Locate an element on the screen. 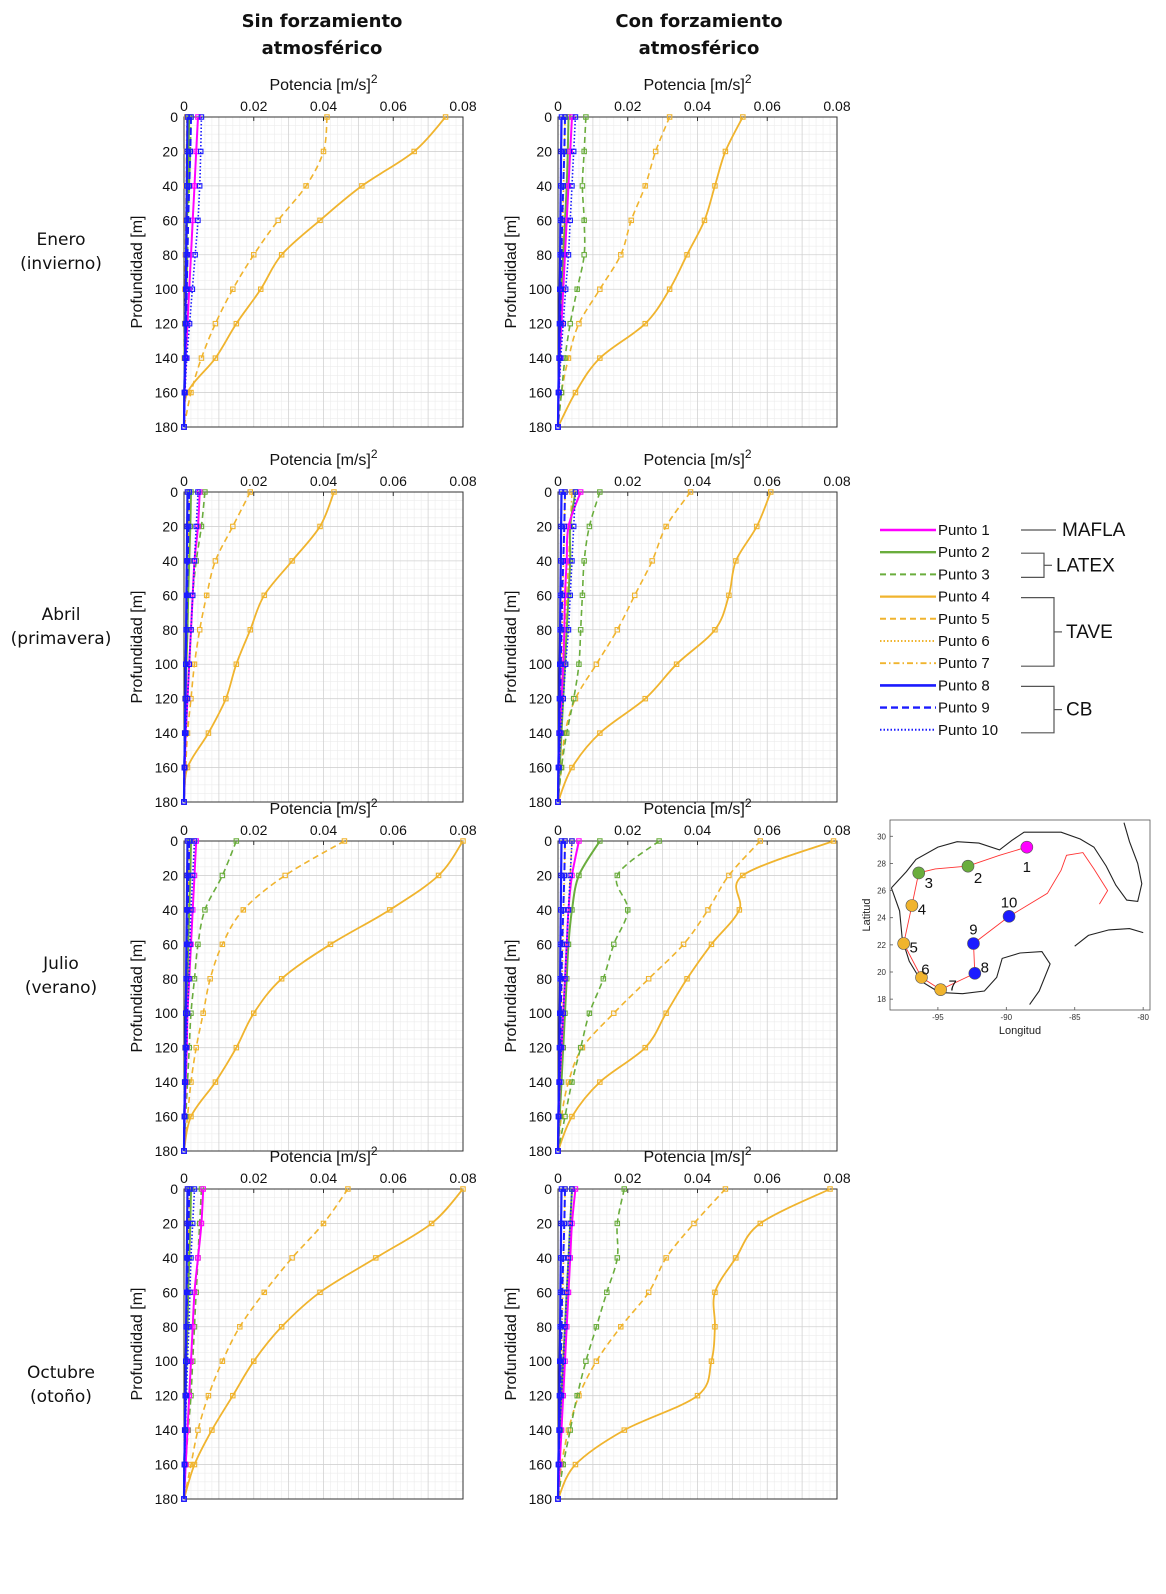  y-tick-label: 60 is located at coordinates (544, 944).